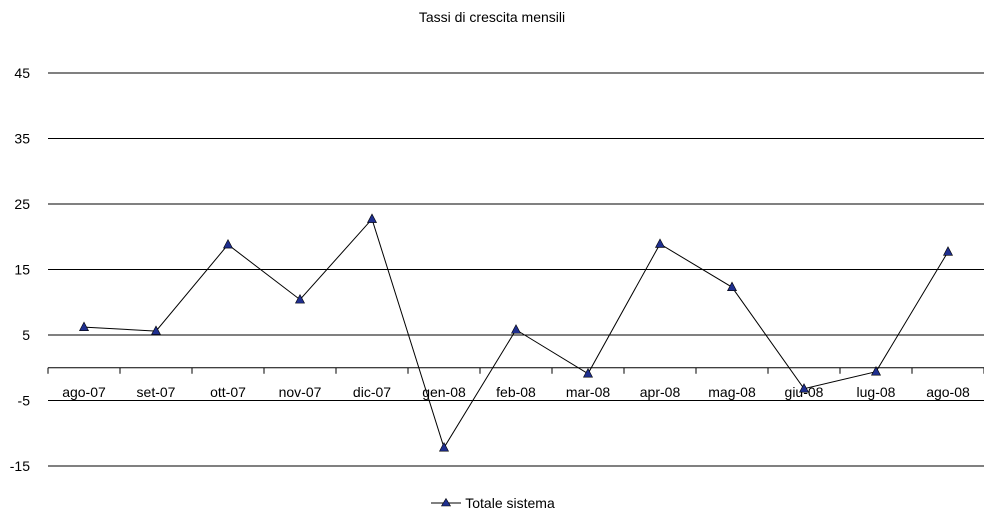 Image resolution: width=984 pixels, height=518 pixels. Describe the element at coordinates (26, 335) in the screenshot. I see `y-tick-label: 5` at that location.